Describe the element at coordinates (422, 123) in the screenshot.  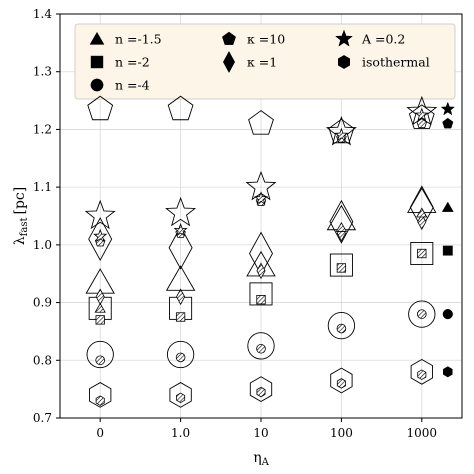
I see `data-point-inner-pentagon` at that location.